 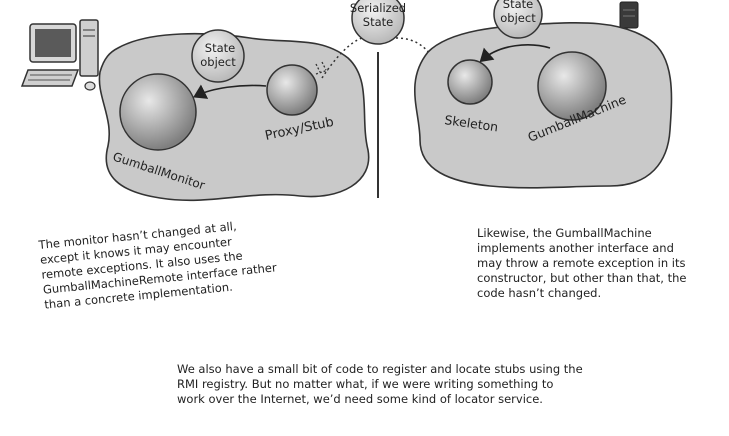 I want to click on serialized-state-label-1: Serialized, so click(x=378, y=8).